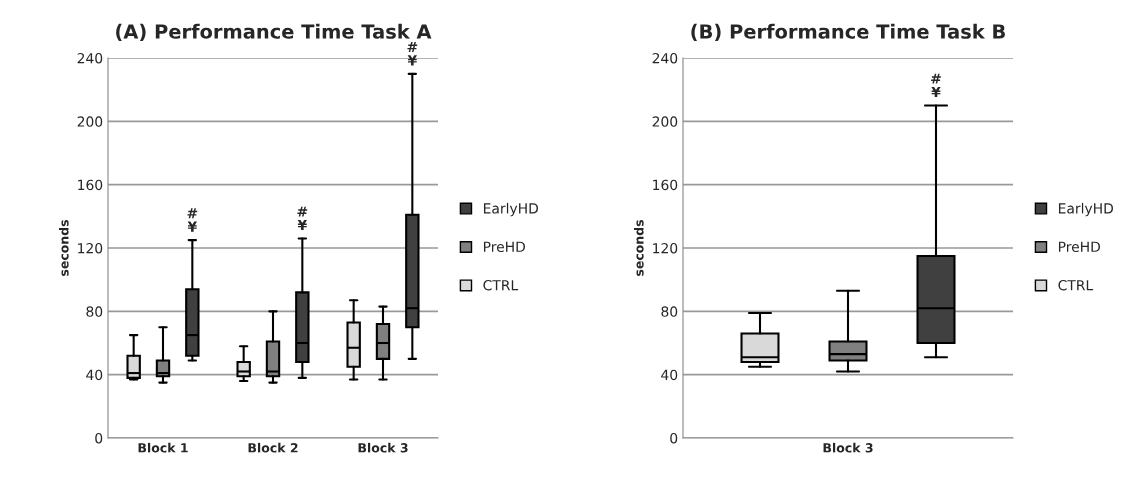 This screenshot has width=1134, height=494. I want to click on x-tick-label: Block 2, so click(273, 447).